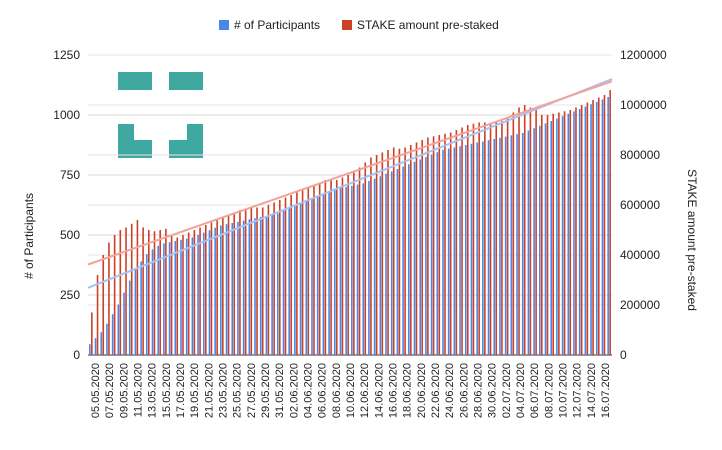 The width and height of the screenshot is (722, 450). I want to click on x-tick-label: 04.06.2020, so click(309, 390).